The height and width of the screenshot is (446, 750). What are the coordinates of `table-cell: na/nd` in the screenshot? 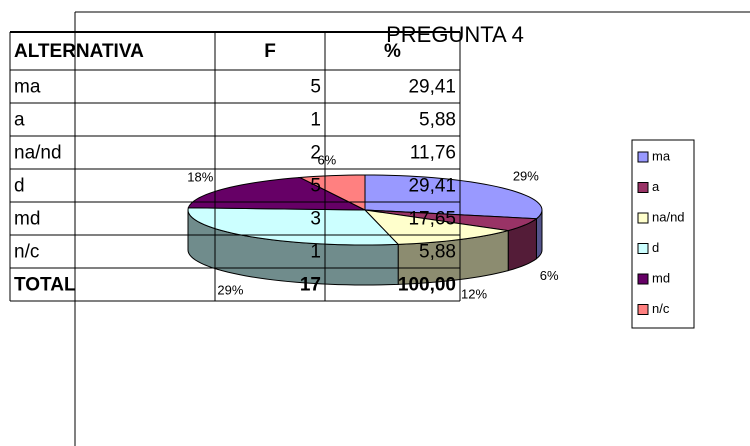 It's located at (38, 153).